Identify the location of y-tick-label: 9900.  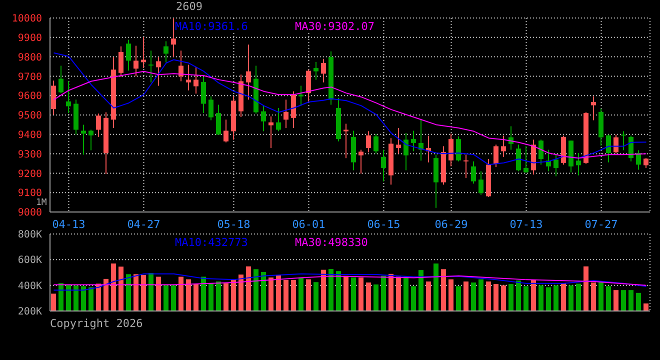
(30, 38).